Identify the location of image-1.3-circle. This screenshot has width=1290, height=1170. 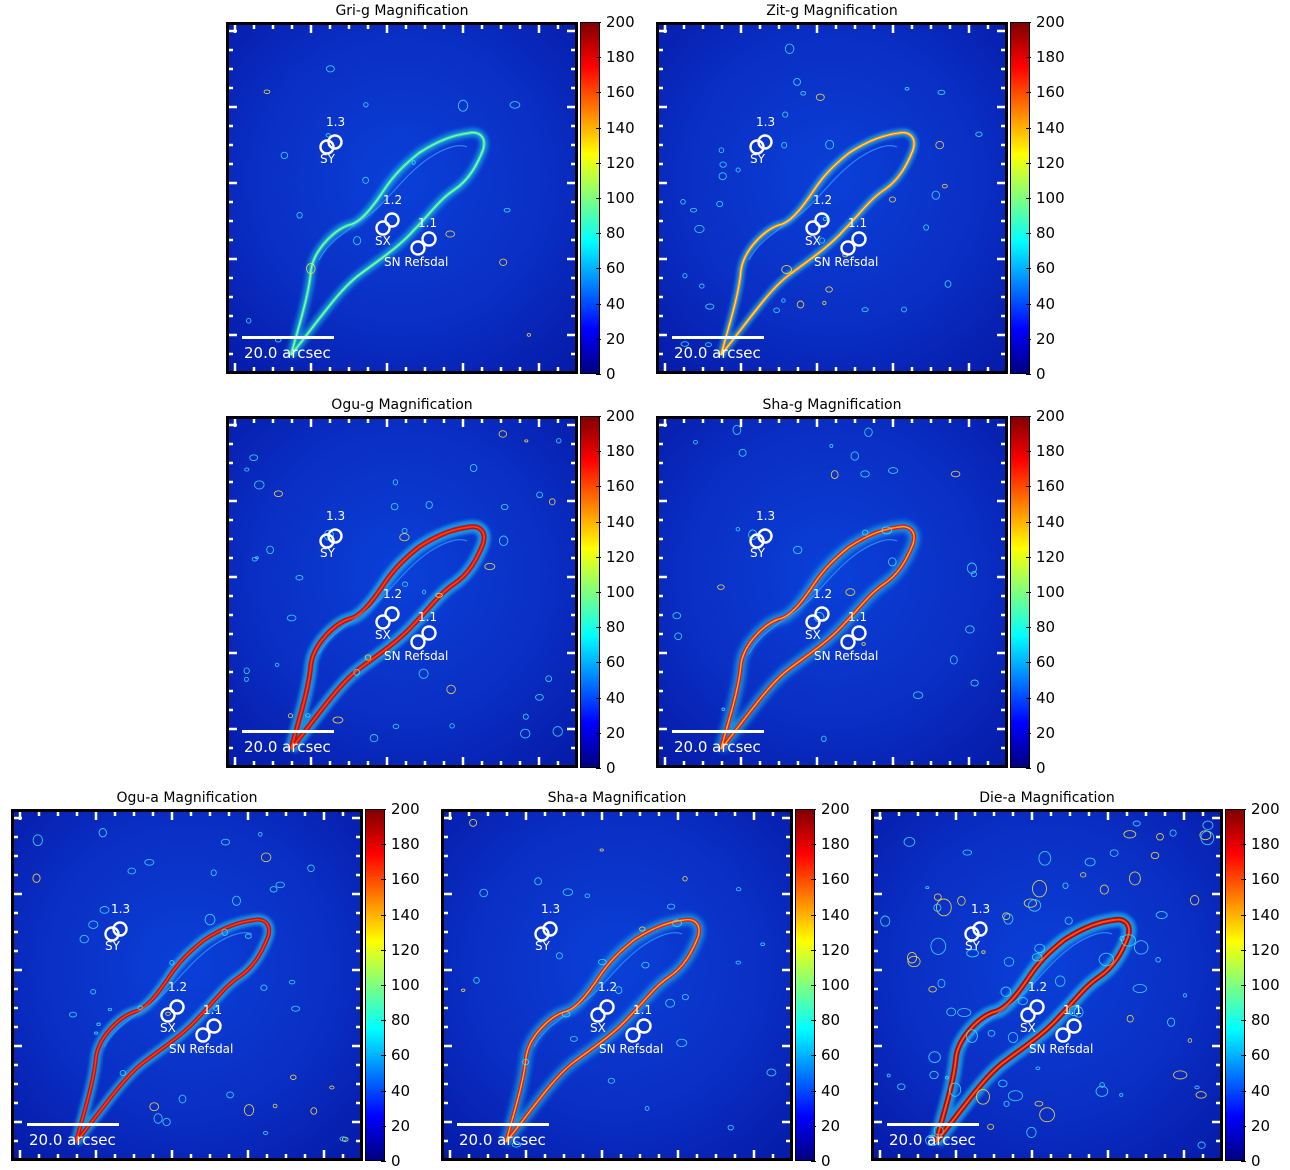
(550, 929).